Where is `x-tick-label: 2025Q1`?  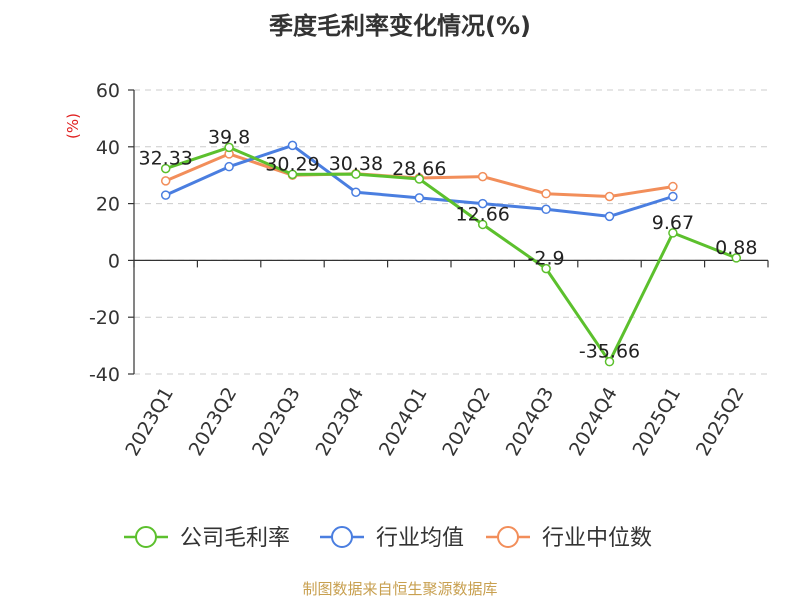
x-tick-label: 2025Q1 is located at coordinates (656, 422).